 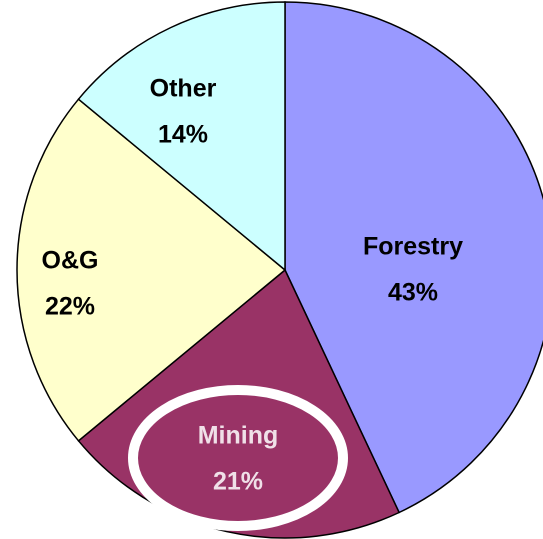 What do you see at coordinates (70, 261) in the screenshot?
I see `slice-label: O&G` at bounding box center [70, 261].